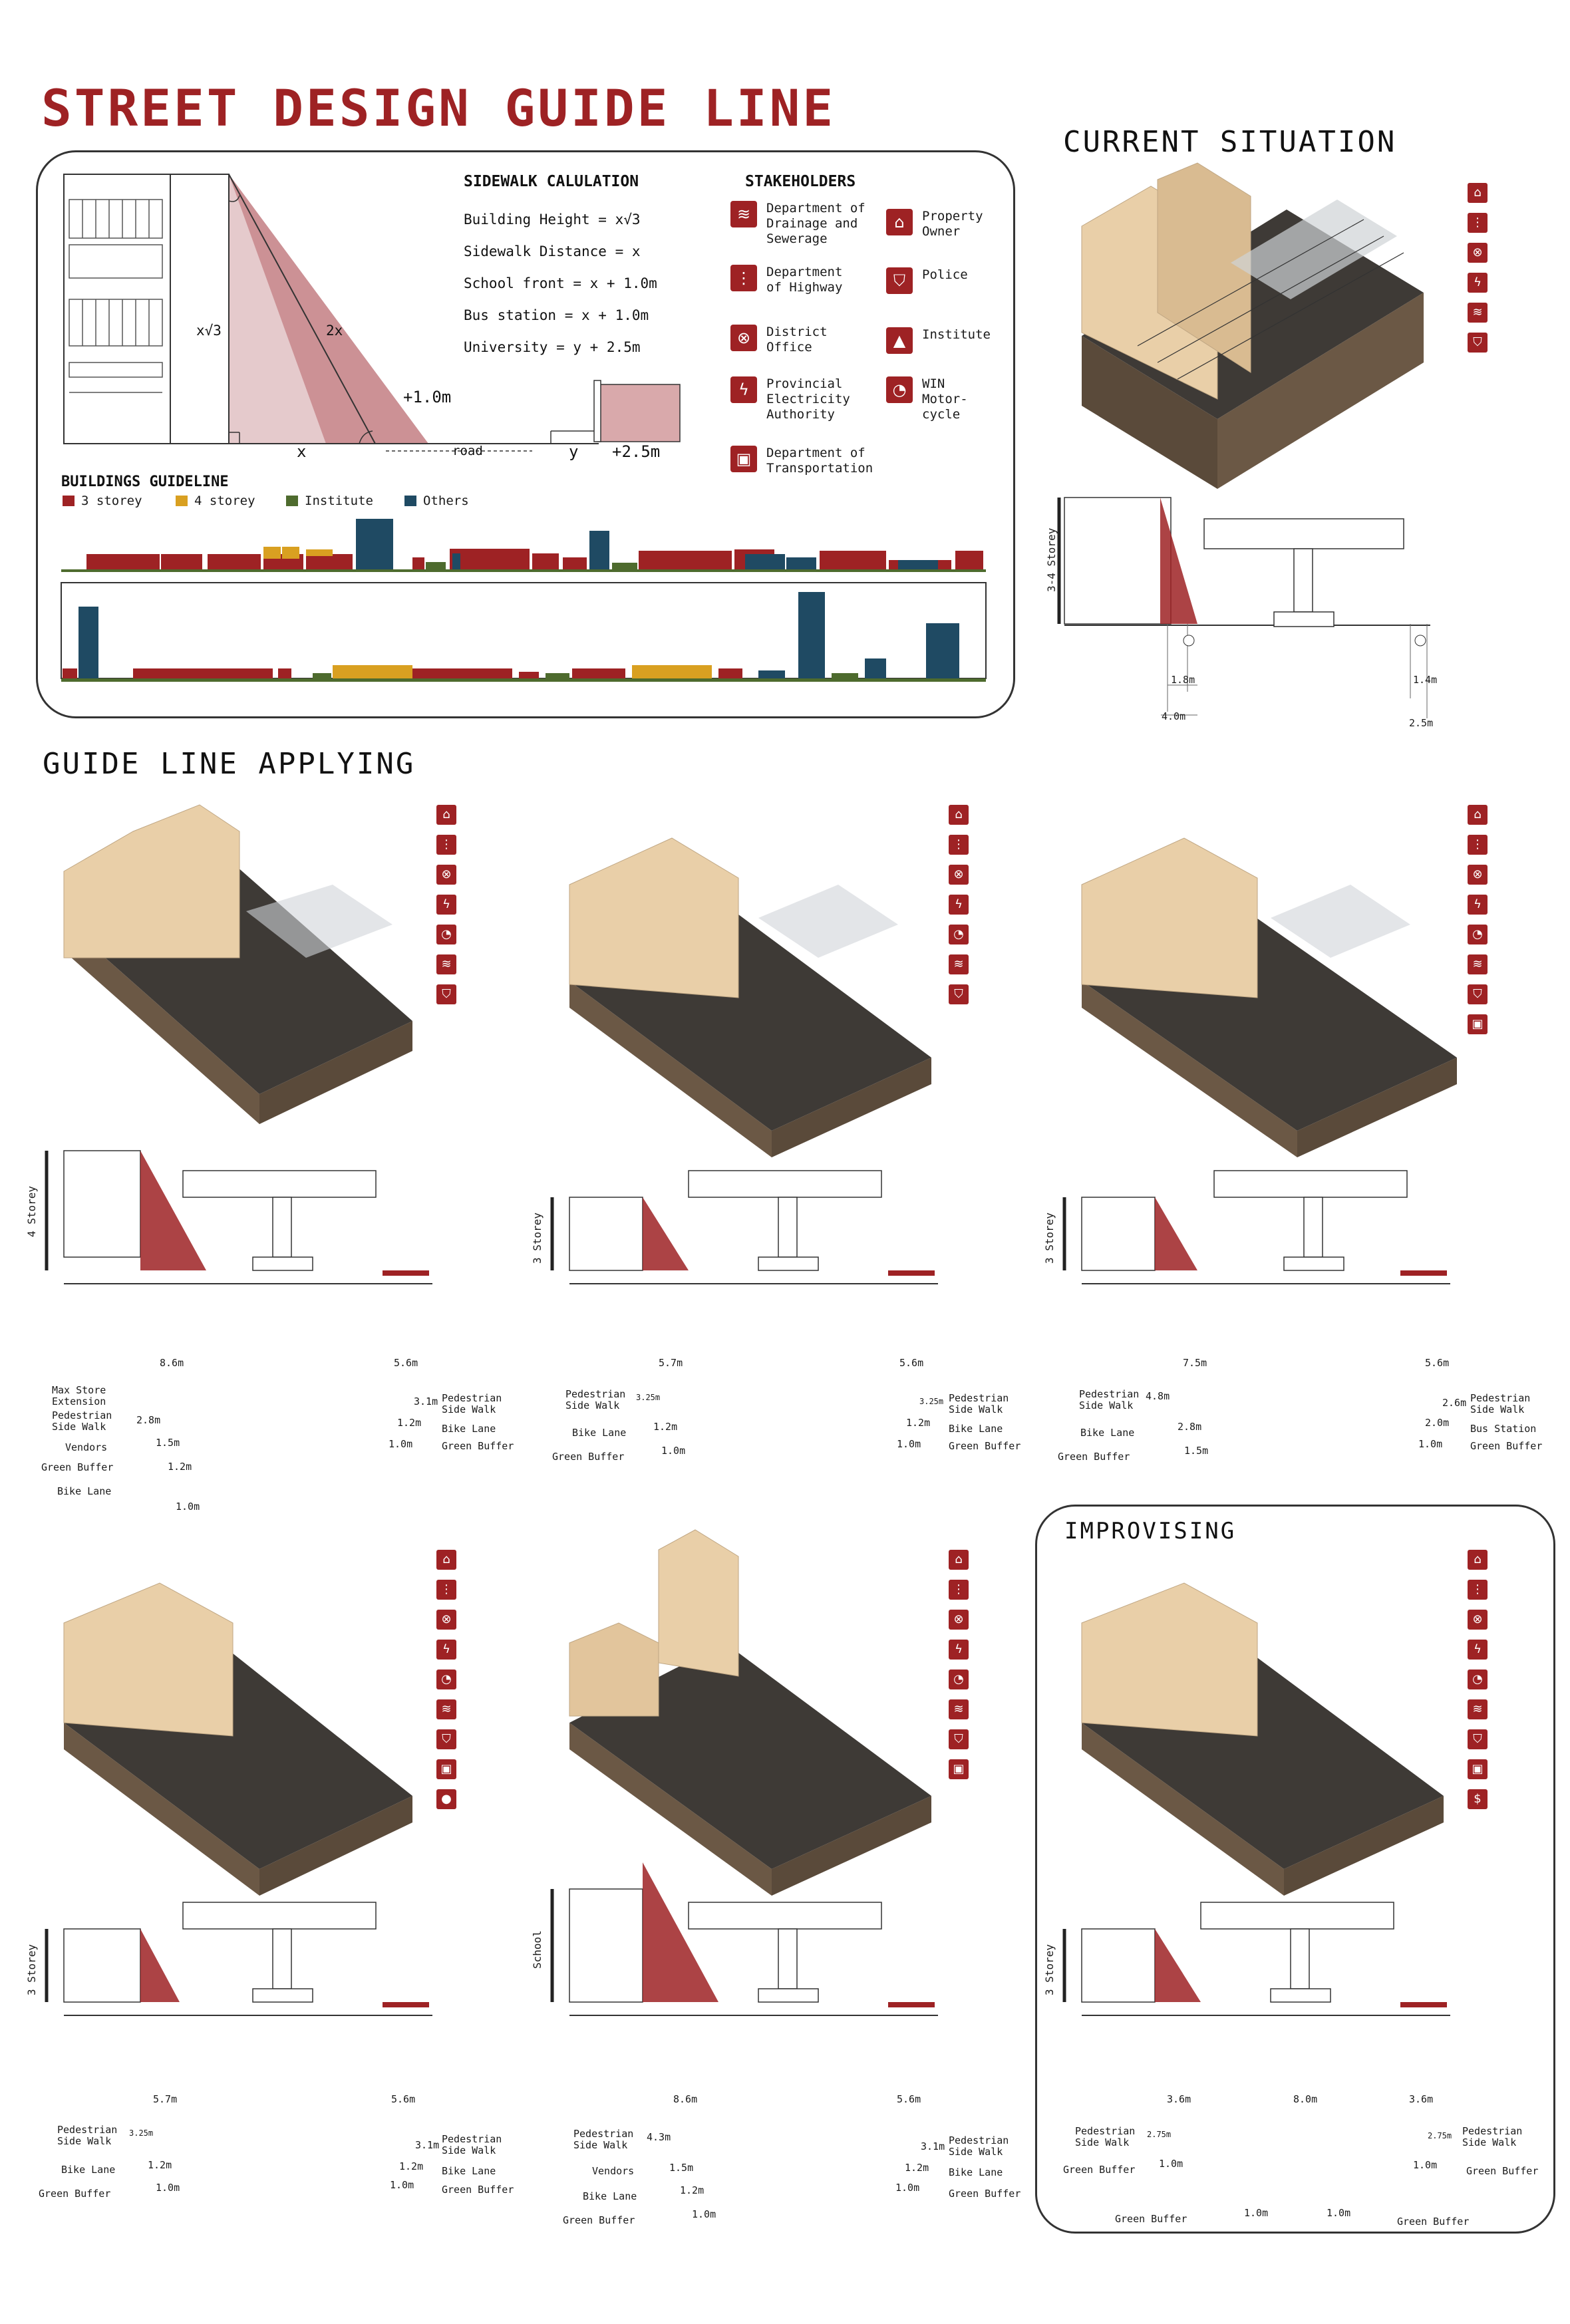 This screenshot has width=1570, height=2324. What do you see at coordinates (1421, 2099) in the screenshot?
I see `dimension-label: 3.6m` at bounding box center [1421, 2099].